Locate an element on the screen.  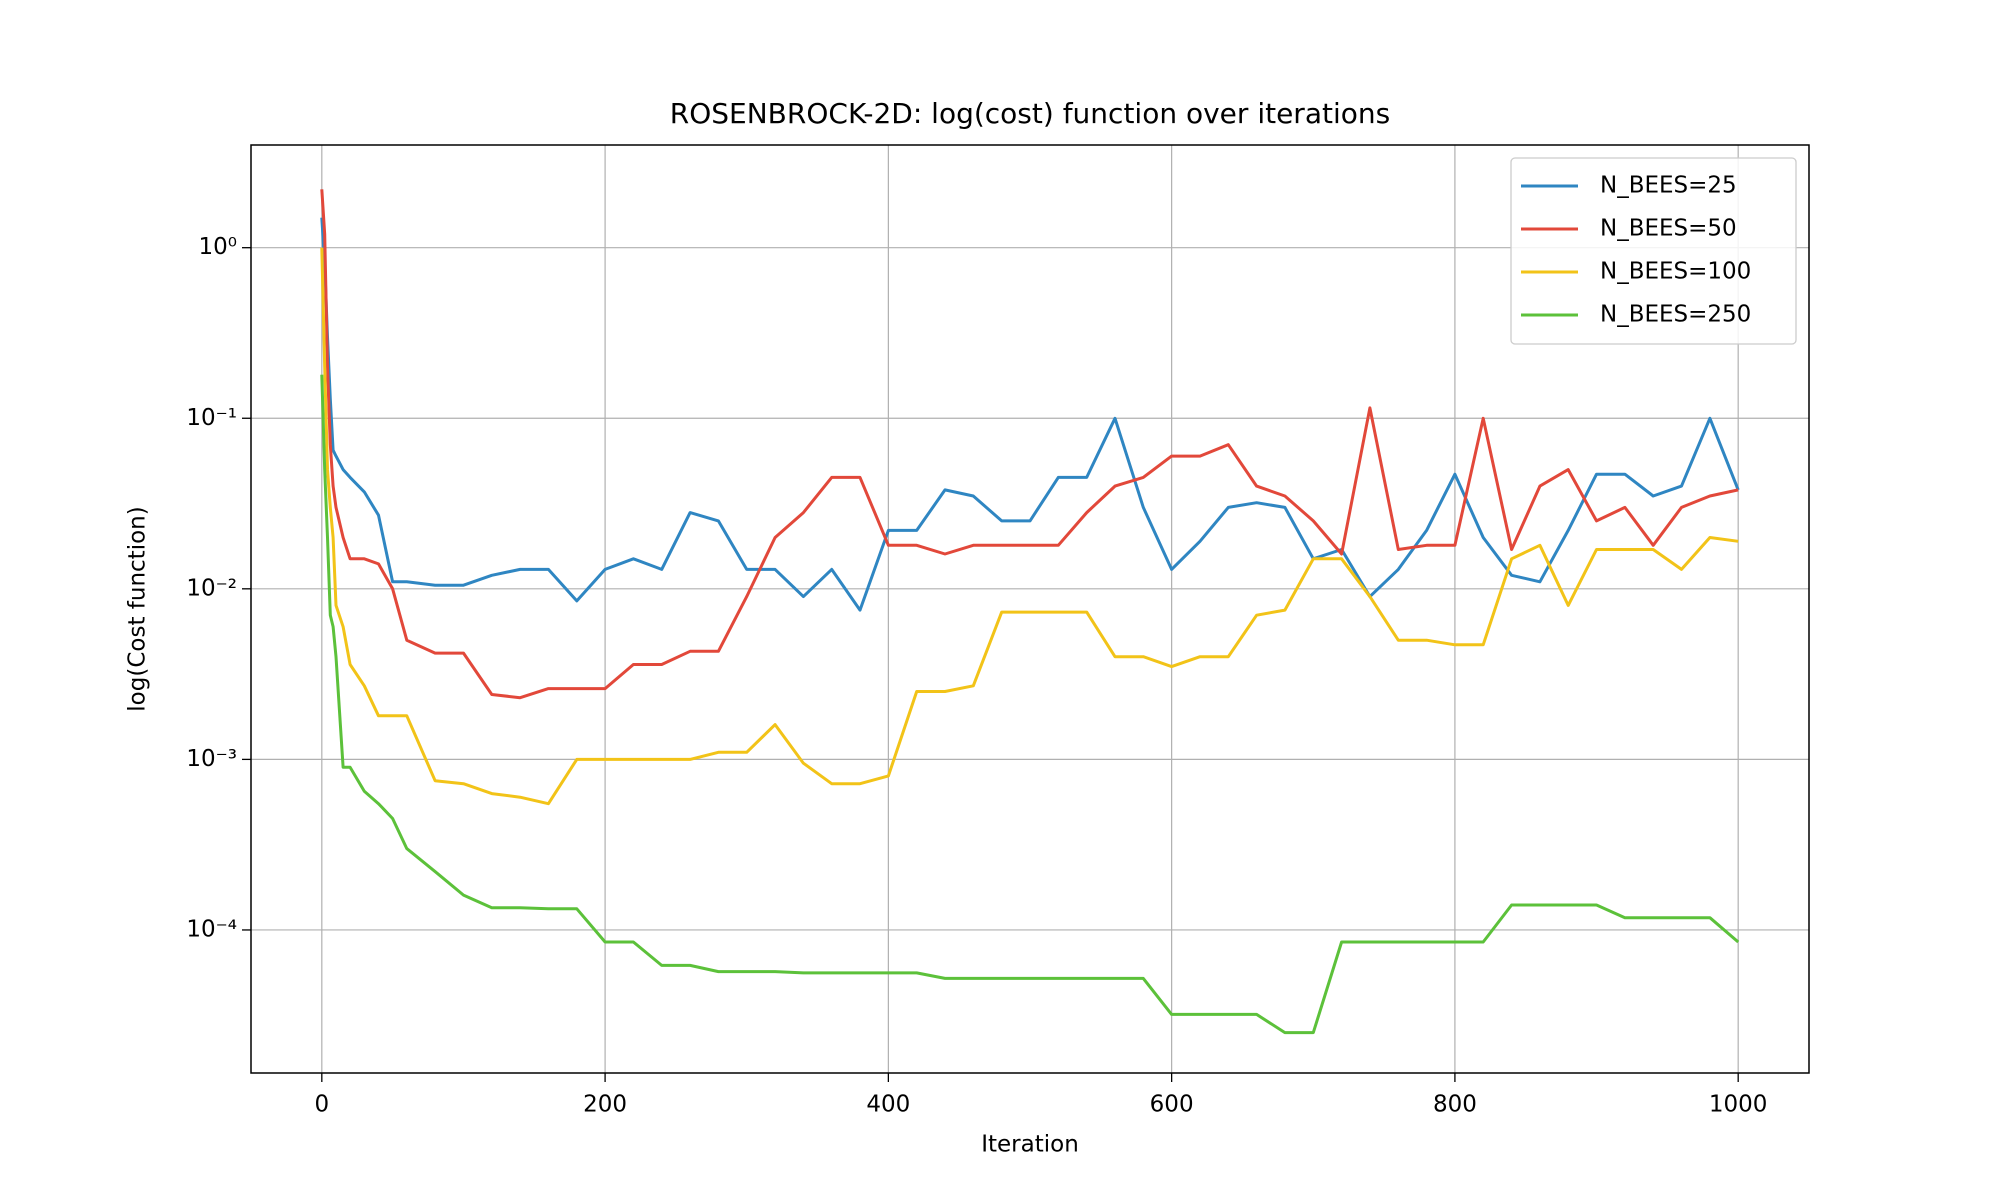
legend-label: N_BEES=100 is located at coordinates (1675, 272).